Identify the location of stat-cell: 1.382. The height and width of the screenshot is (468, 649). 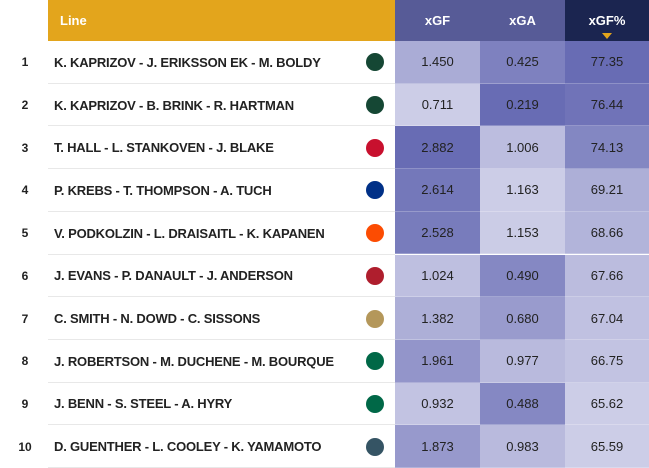
(437, 318).